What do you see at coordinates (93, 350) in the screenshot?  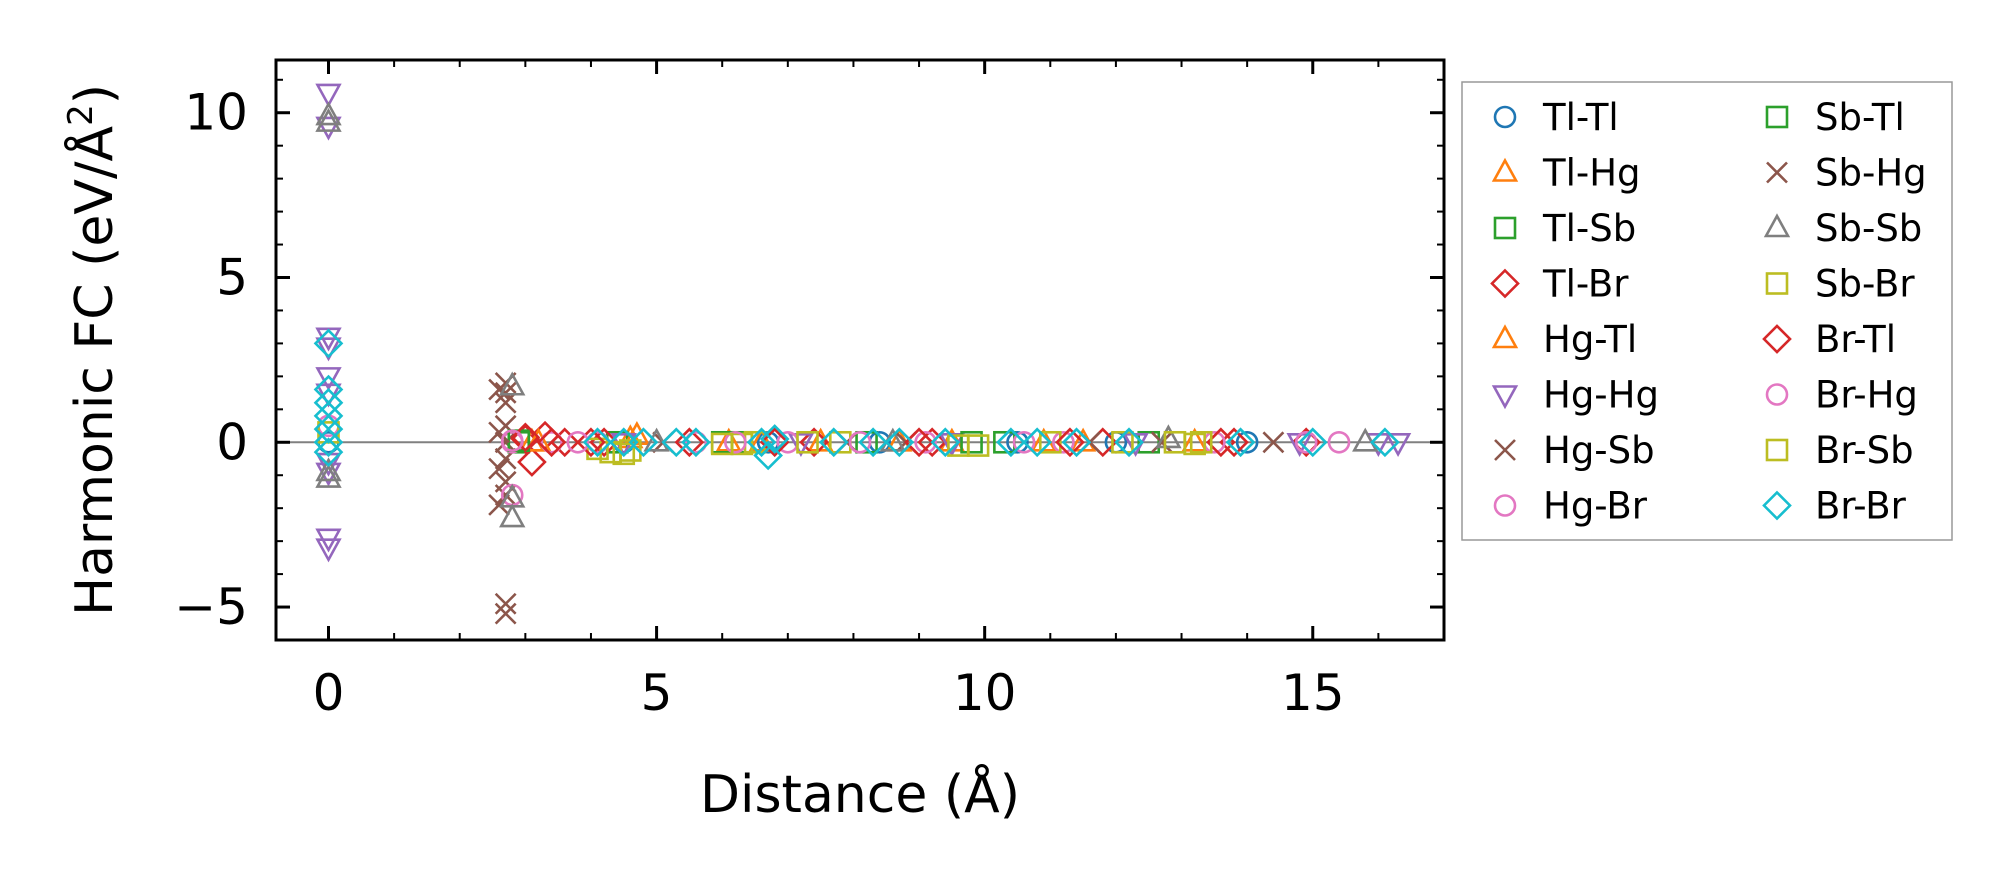 I see `y-axis-title: Harmonic FC (eV/Å2)` at bounding box center [93, 350].